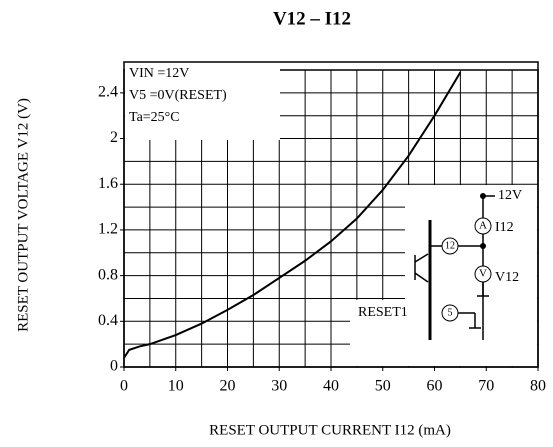  Describe the element at coordinates (330, 430) in the screenshot. I see `x-axis-label: RESET OUTPUT CURRENT I12 (mA)` at that location.